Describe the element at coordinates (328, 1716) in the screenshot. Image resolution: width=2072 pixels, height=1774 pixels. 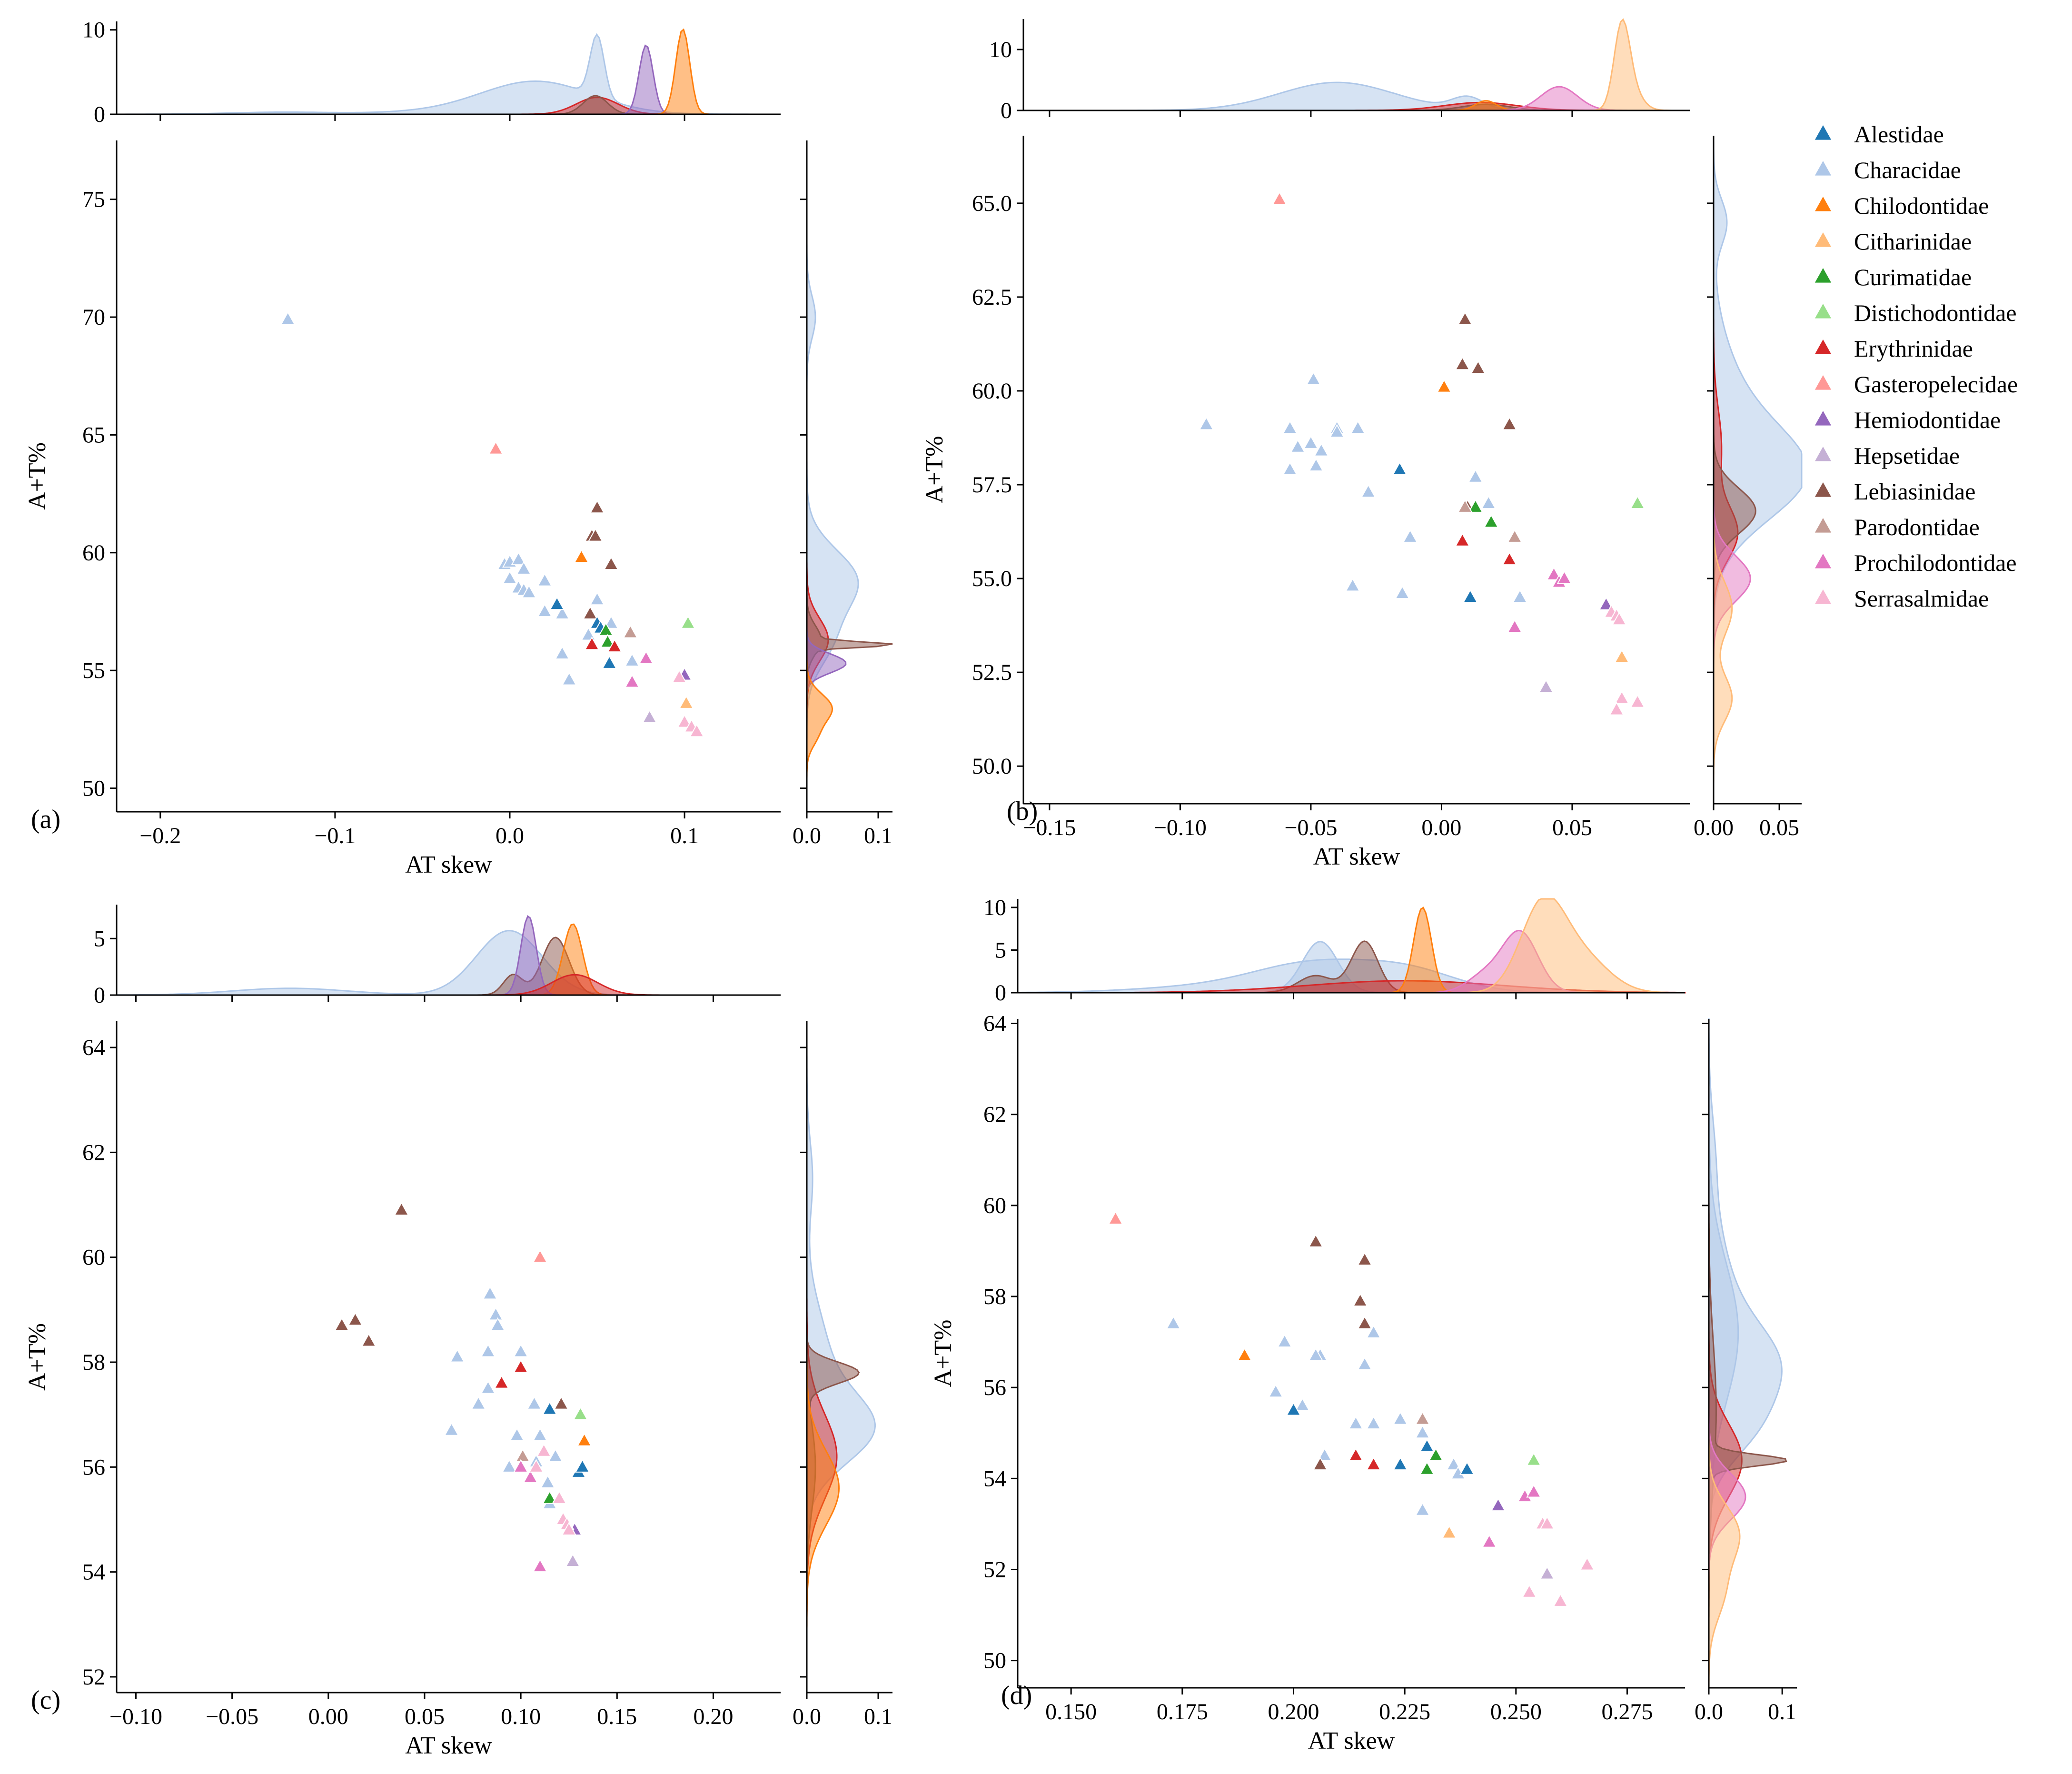
I see `x-tick-label: 0.00` at that location.